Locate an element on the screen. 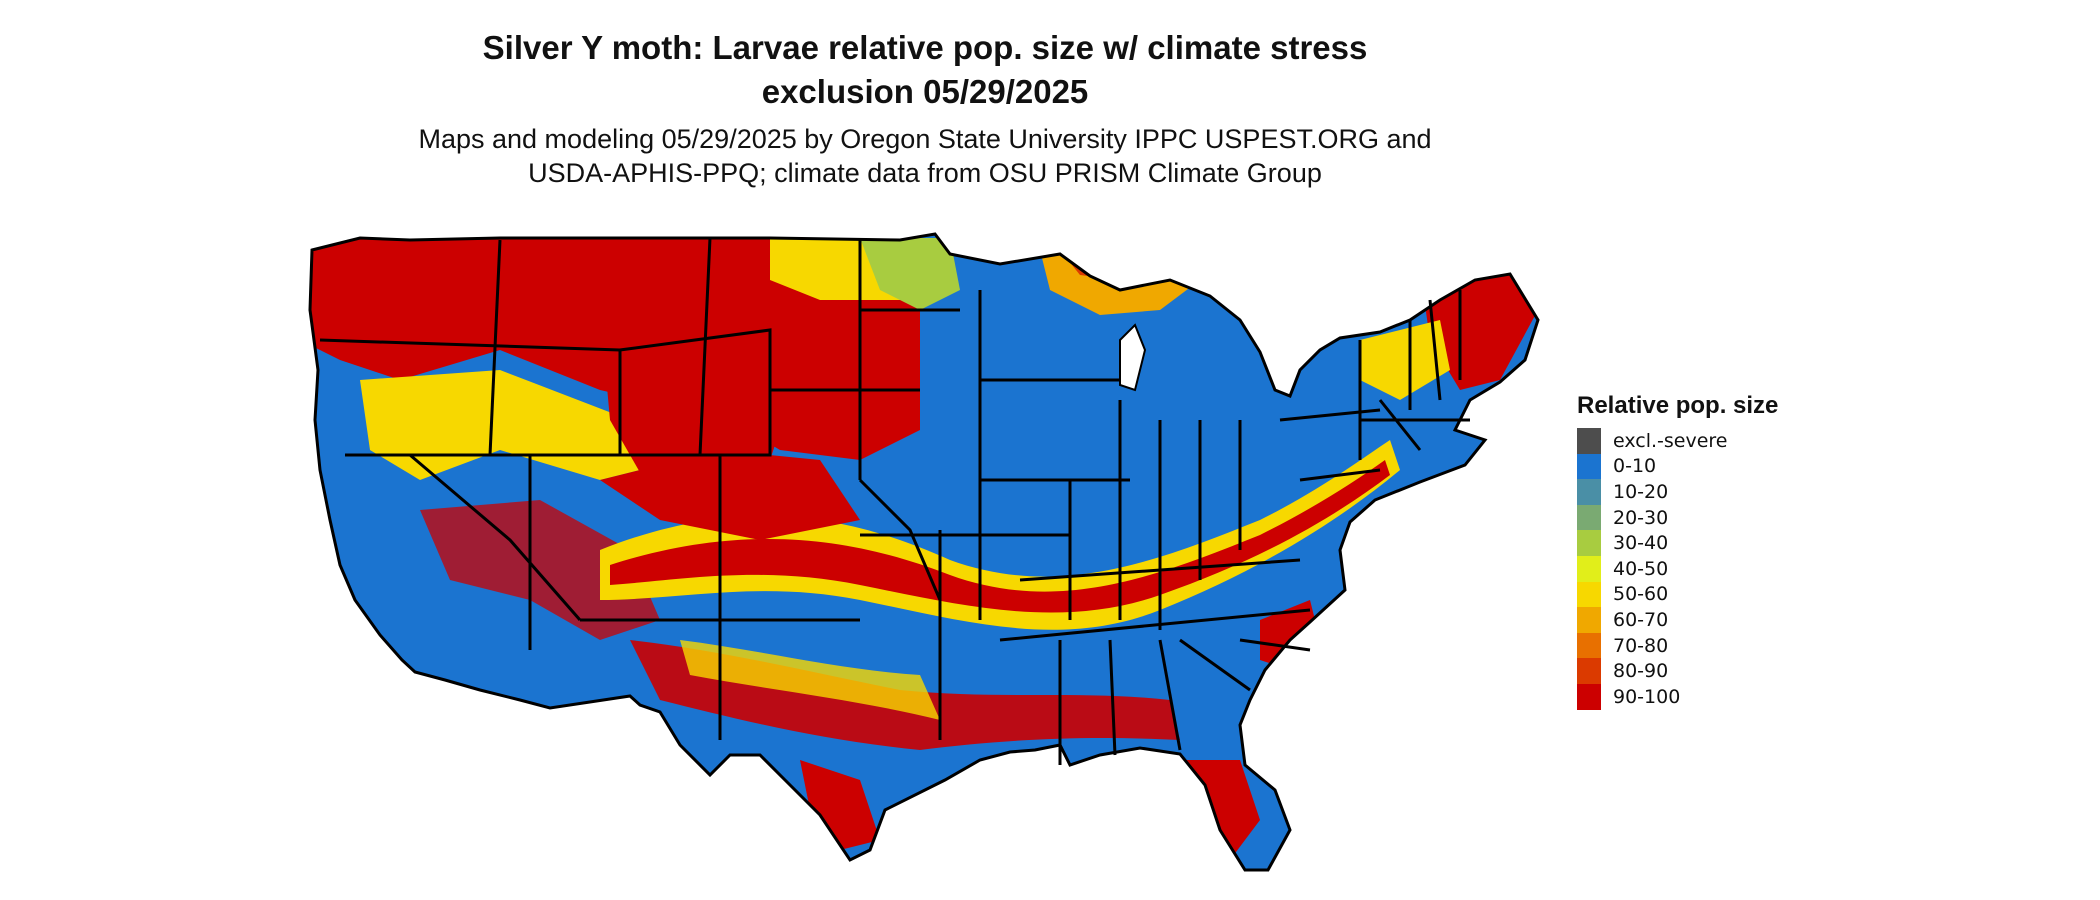 This screenshot has width=2100, height=900. legend-item: 30-40 is located at coordinates (1677, 543).